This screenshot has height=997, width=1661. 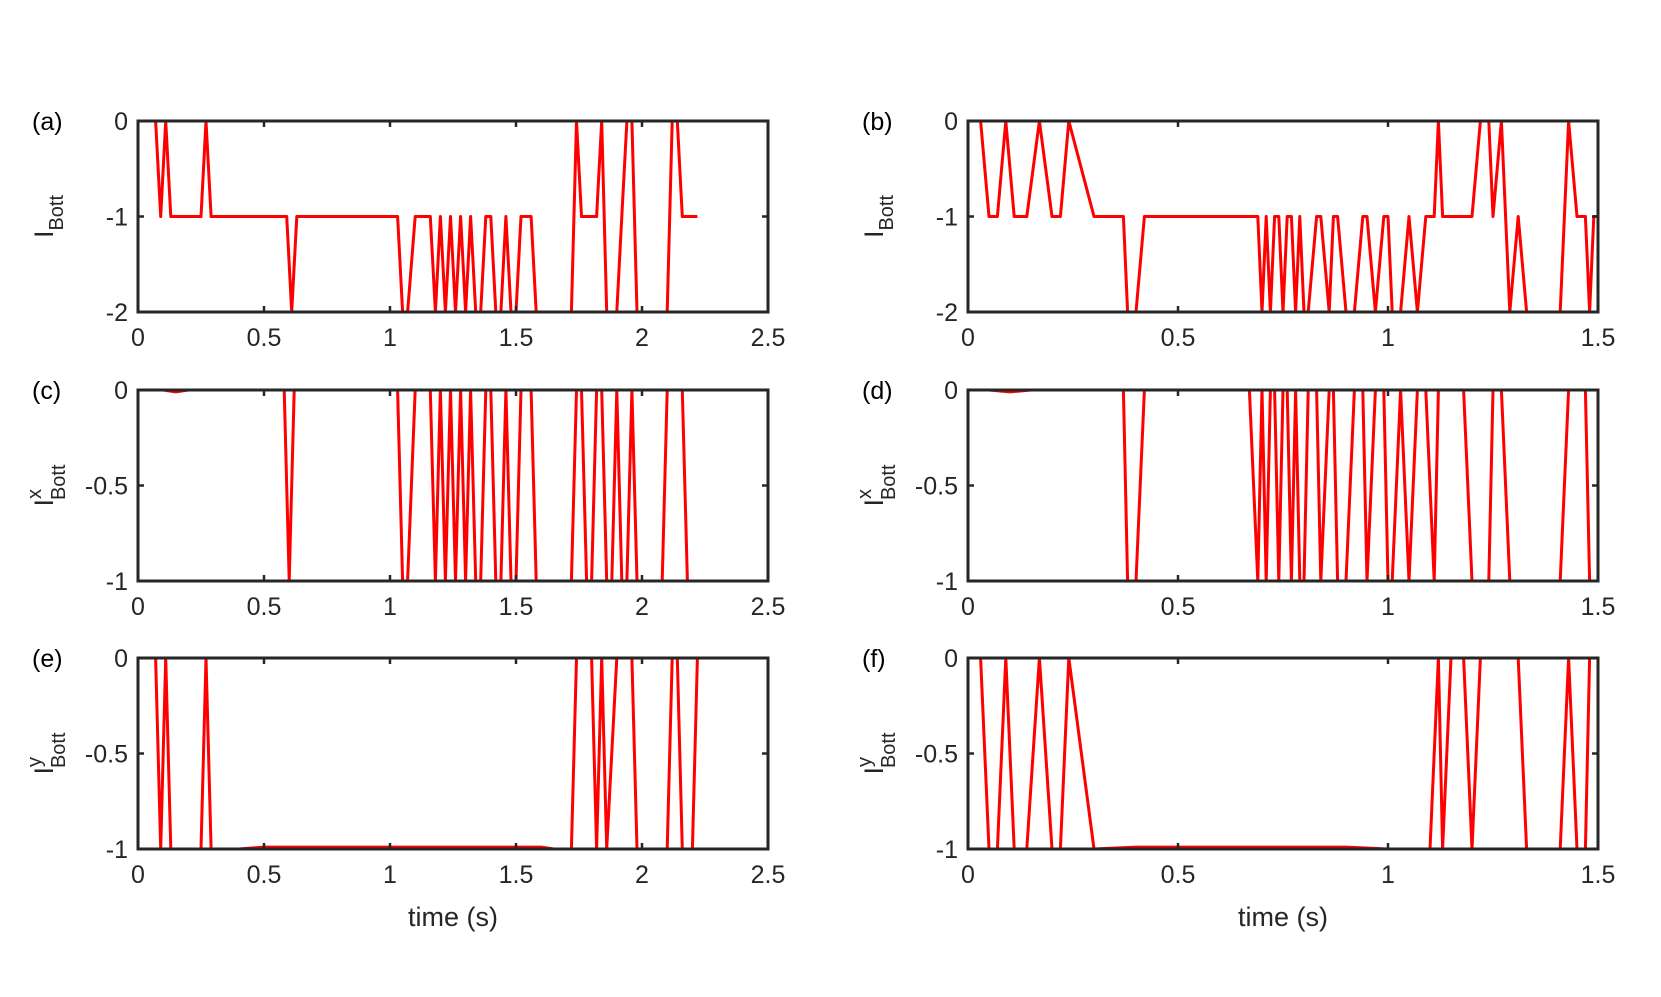 I want to click on y-tick-label-a: -2, so click(x=117, y=313).